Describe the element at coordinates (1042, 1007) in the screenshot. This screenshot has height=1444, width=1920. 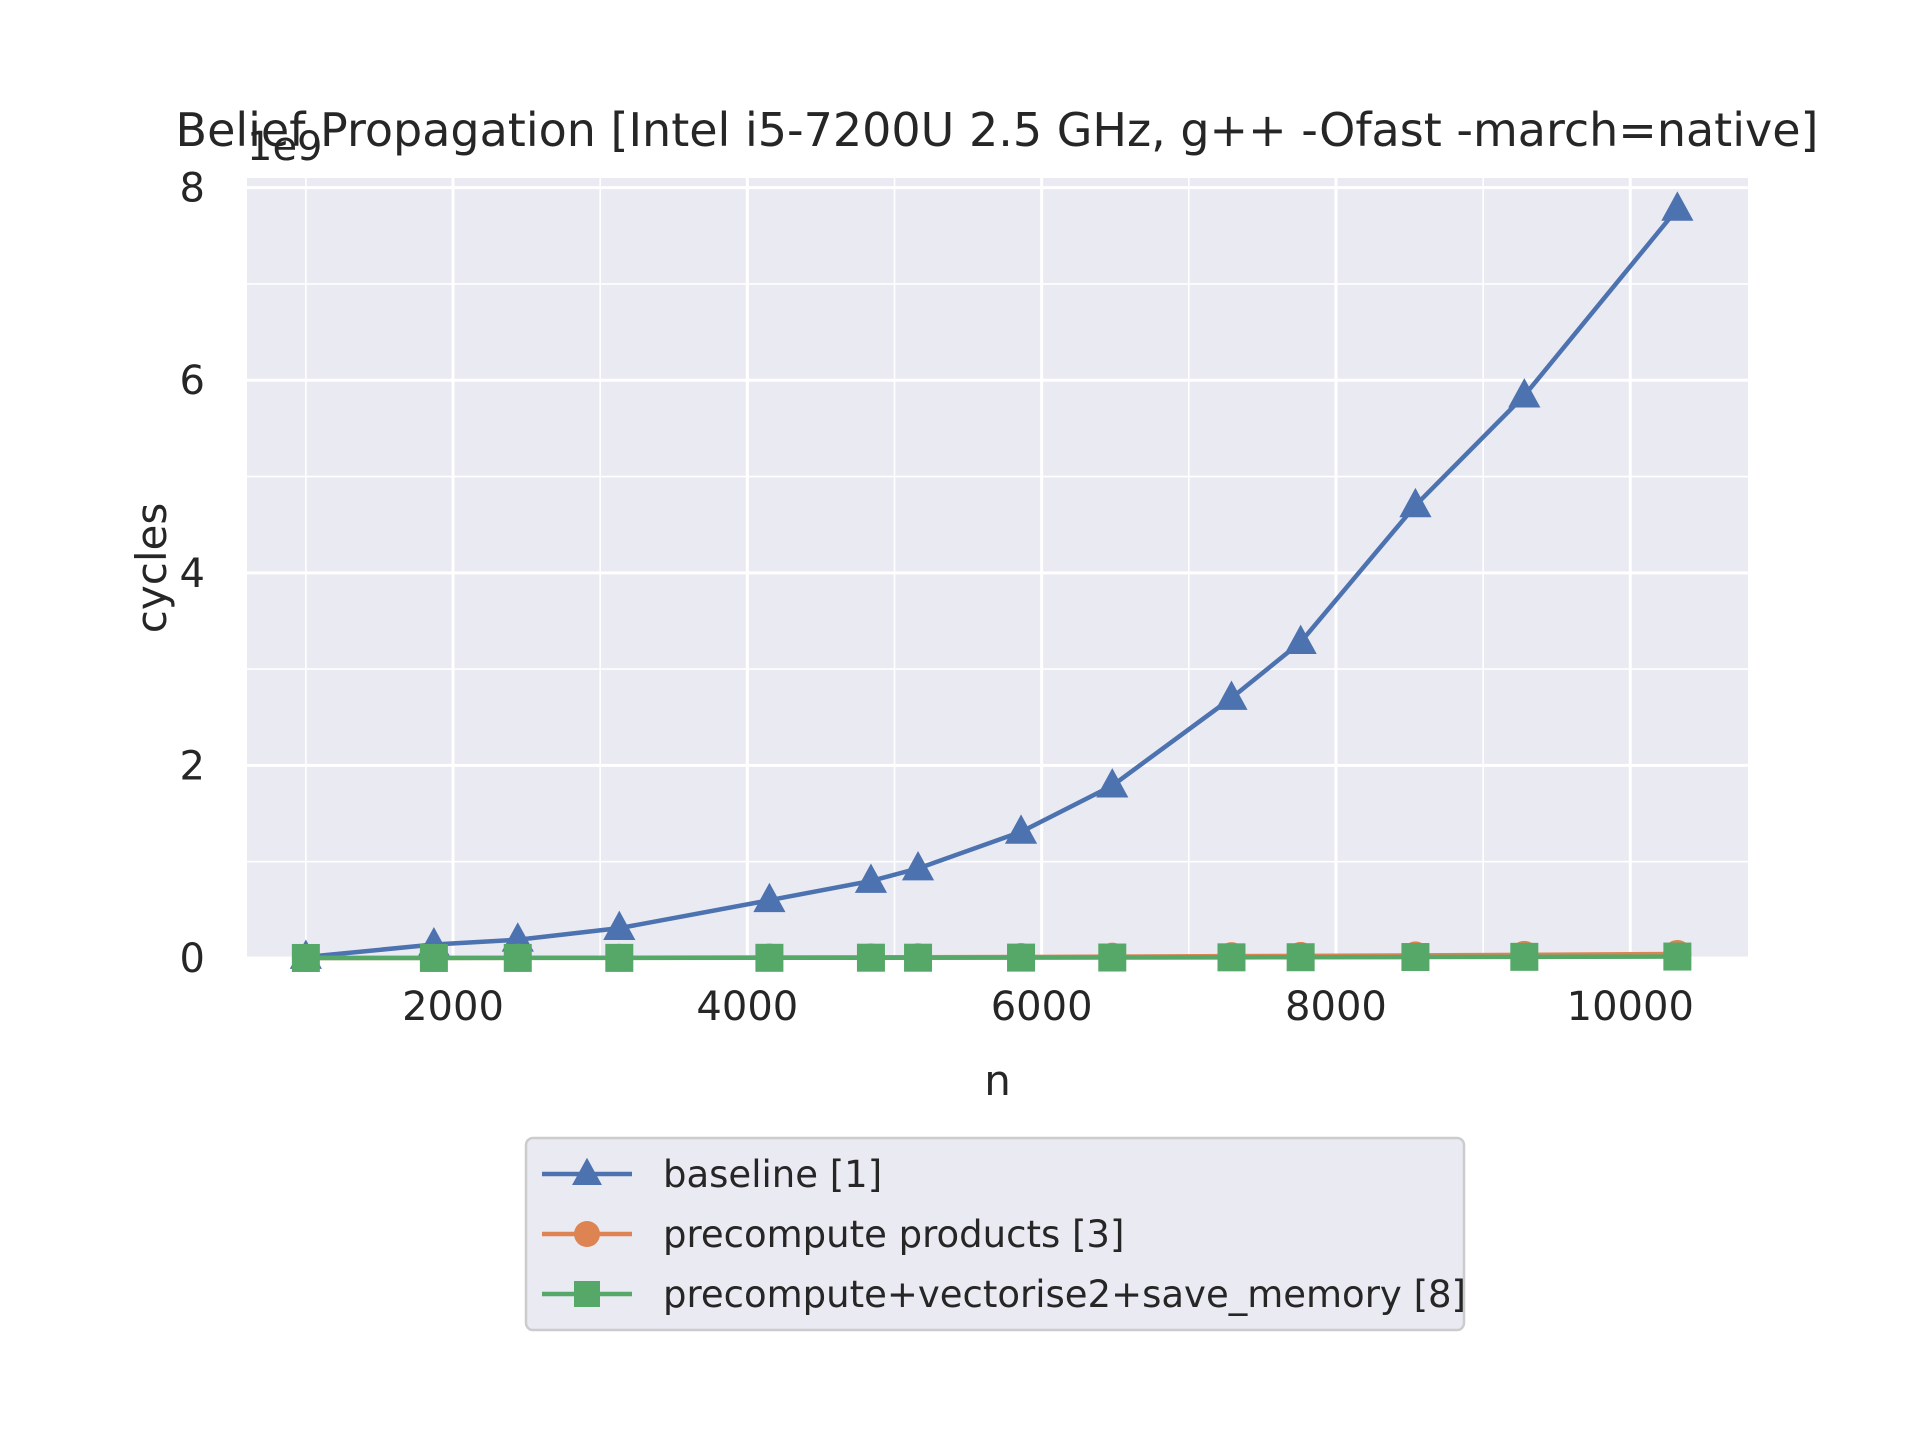
I see `x-tick-label: 6000` at that location.